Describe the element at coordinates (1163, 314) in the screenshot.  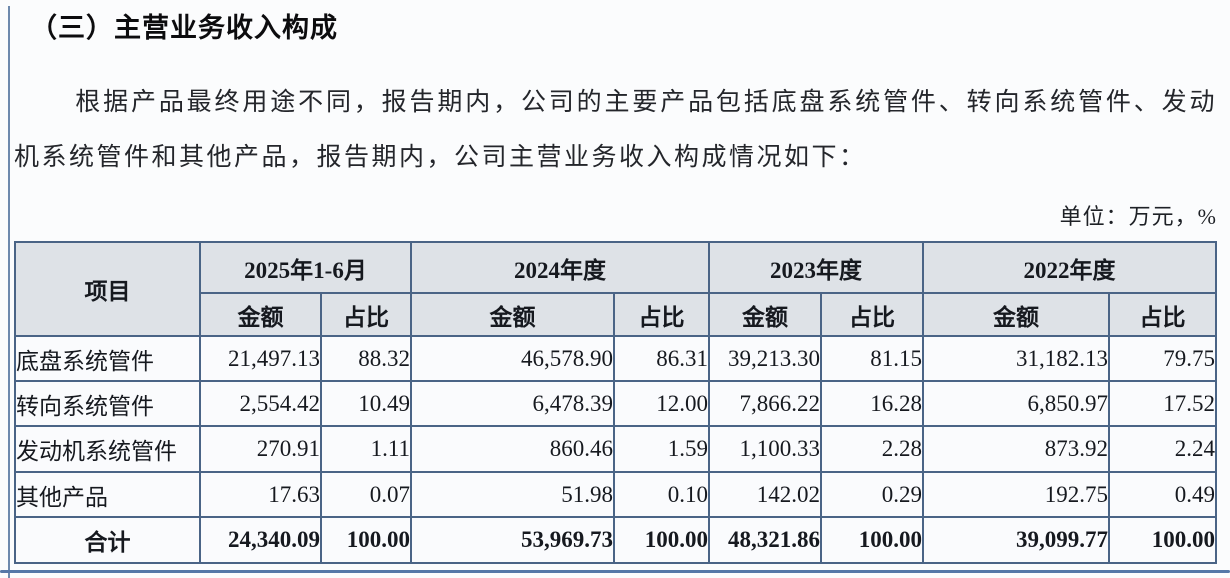
I see `header-ratio-2022: 占比` at that location.